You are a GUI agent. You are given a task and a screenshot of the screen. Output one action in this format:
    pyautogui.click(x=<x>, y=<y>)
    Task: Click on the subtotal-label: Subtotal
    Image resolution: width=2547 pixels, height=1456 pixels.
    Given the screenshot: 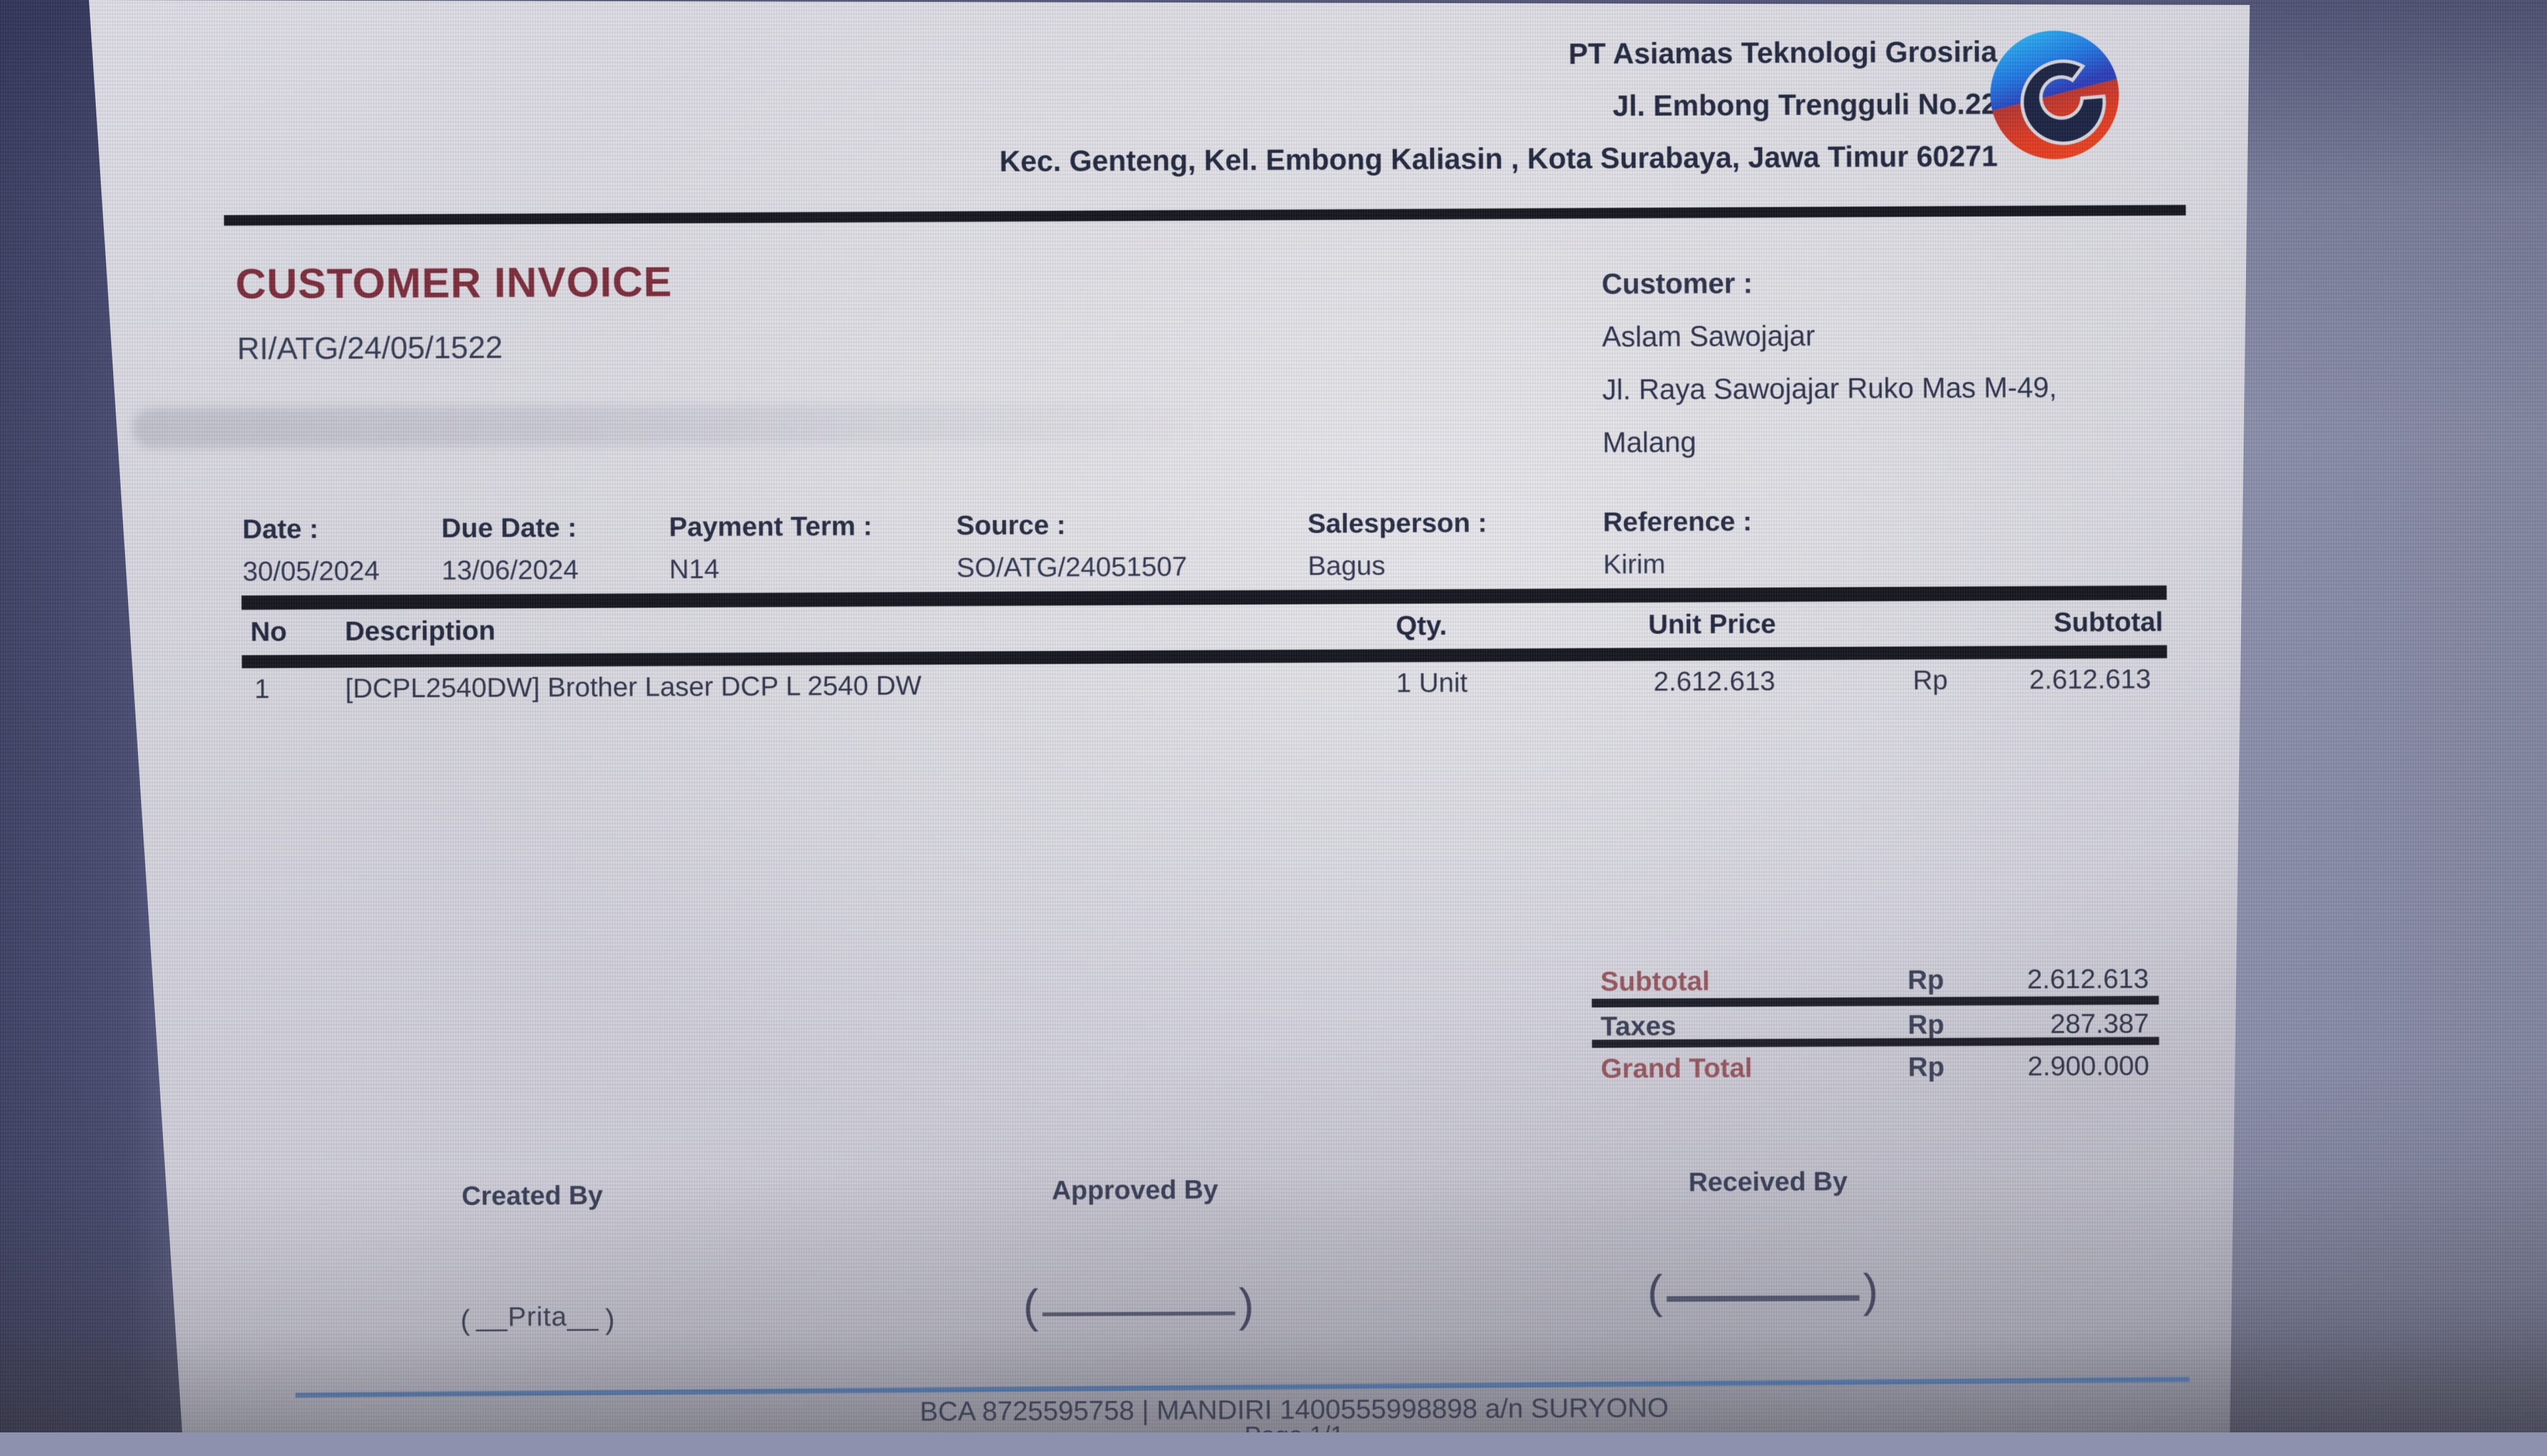 What is the action you would take?
    pyautogui.click(x=1655, y=982)
    